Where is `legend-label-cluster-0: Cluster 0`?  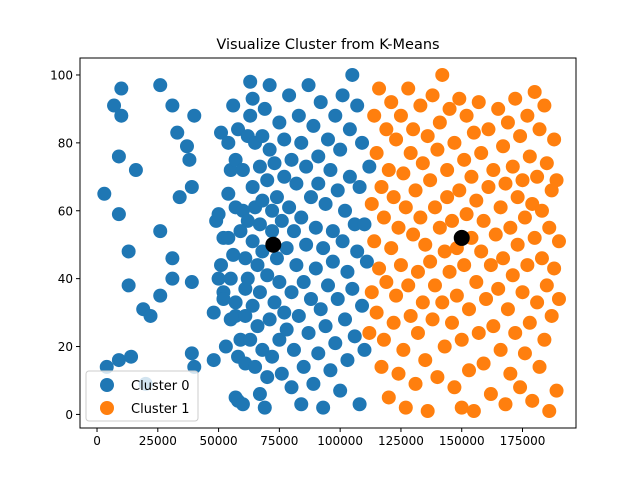
legend-label-cluster-0: Cluster 0 is located at coordinates (160, 386).